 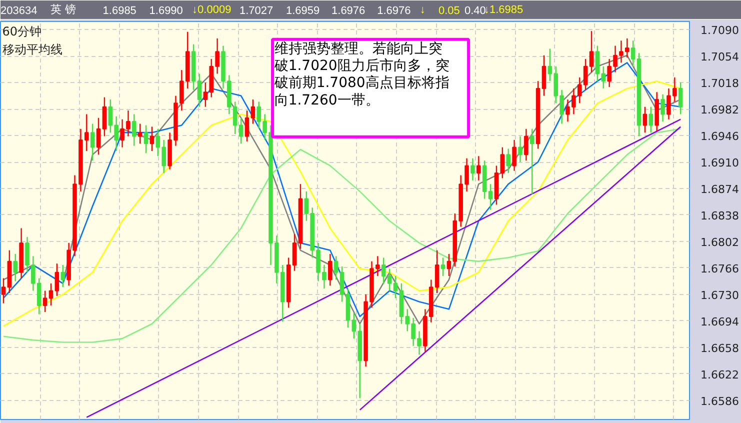 What do you see at coordinates (449, 11) in the screenshot?
I see `text: 0.05` at bounding box center [449, 11].